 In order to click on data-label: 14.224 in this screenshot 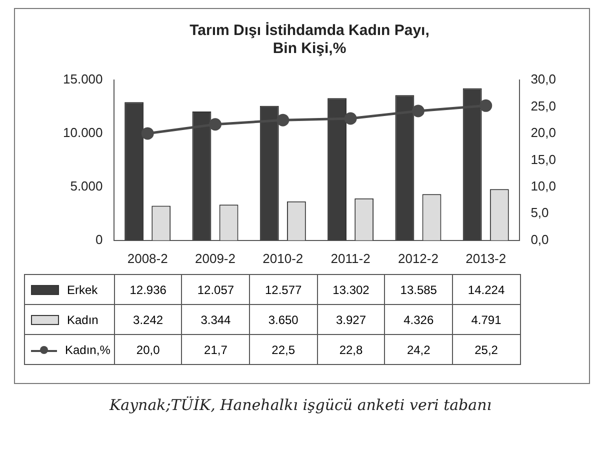, I will do `click(486, 289)`.